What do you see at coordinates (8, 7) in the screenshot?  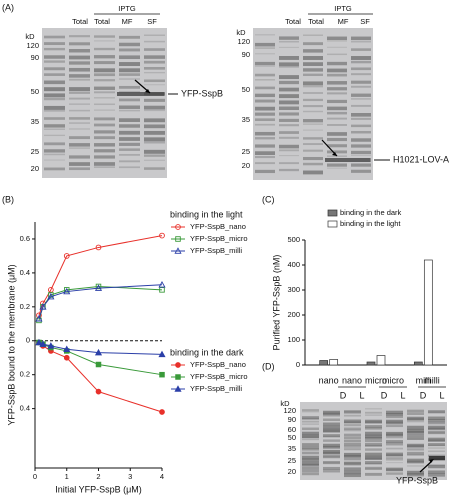 I see `panel-label: (A)` at bounding box center [8, 7].